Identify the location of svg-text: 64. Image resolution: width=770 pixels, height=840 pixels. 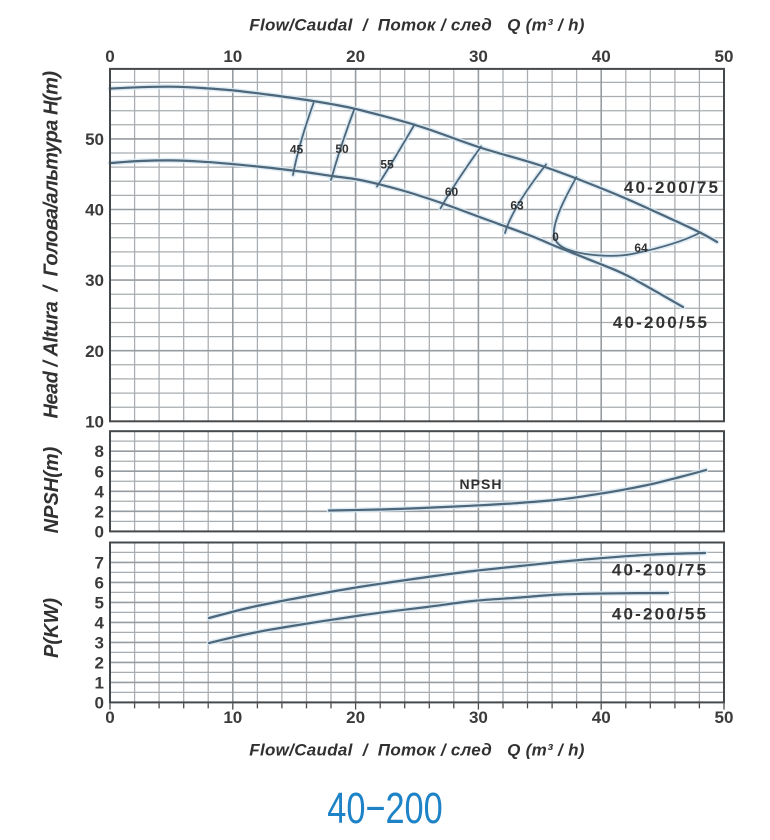
(641, 248).